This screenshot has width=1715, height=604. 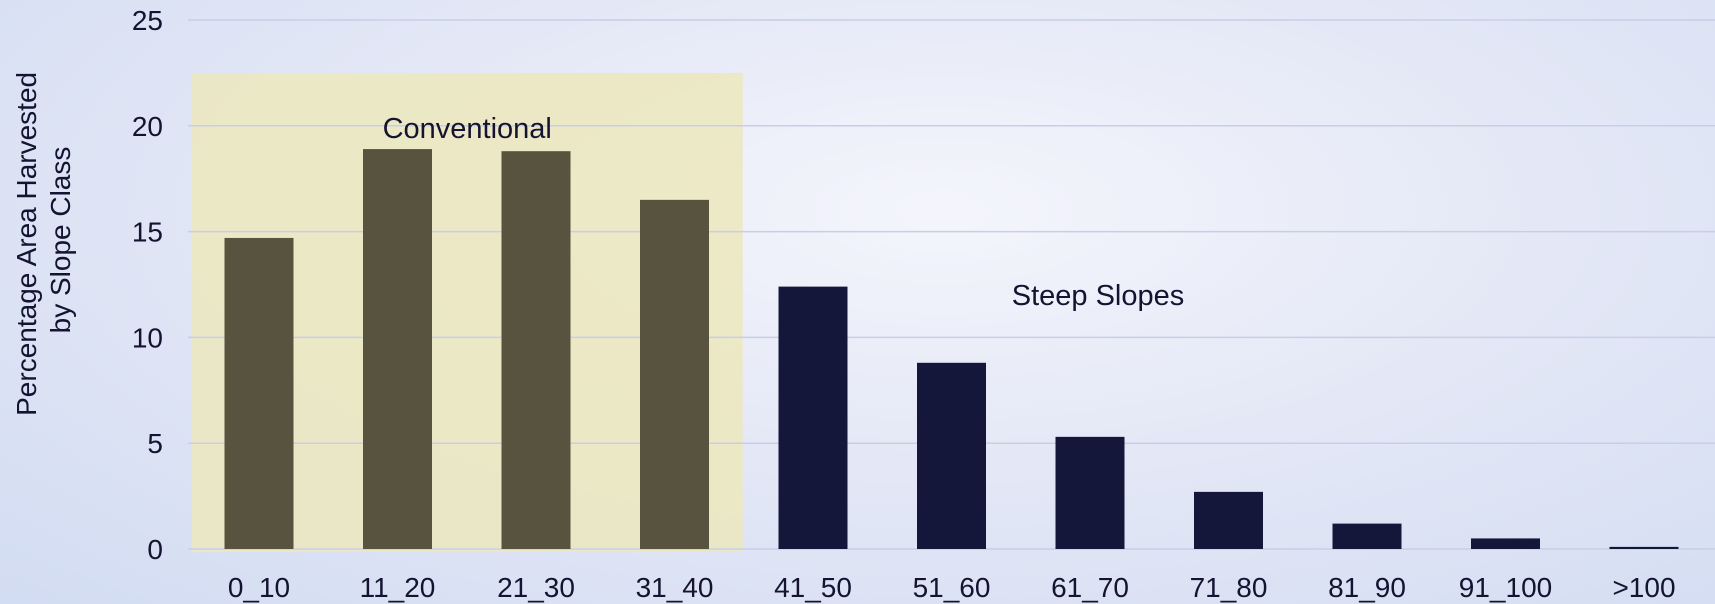 I want to click on x-tick-label: 81_90, so click(x=1367, y=587).